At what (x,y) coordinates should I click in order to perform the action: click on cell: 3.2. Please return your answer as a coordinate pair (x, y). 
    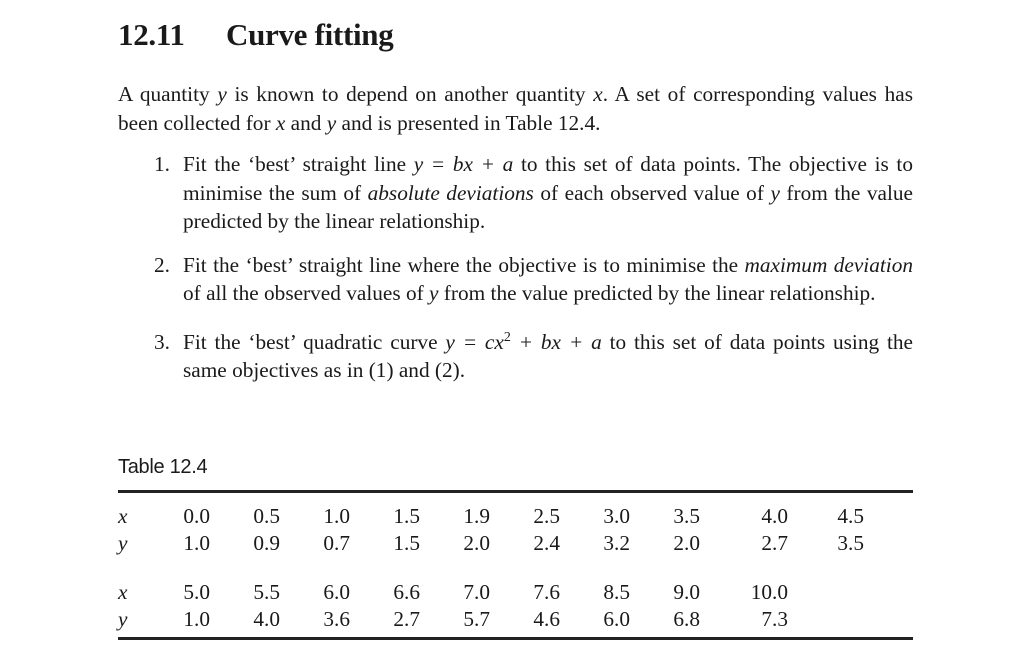
    Looking at the image, I should click on (616, 543).